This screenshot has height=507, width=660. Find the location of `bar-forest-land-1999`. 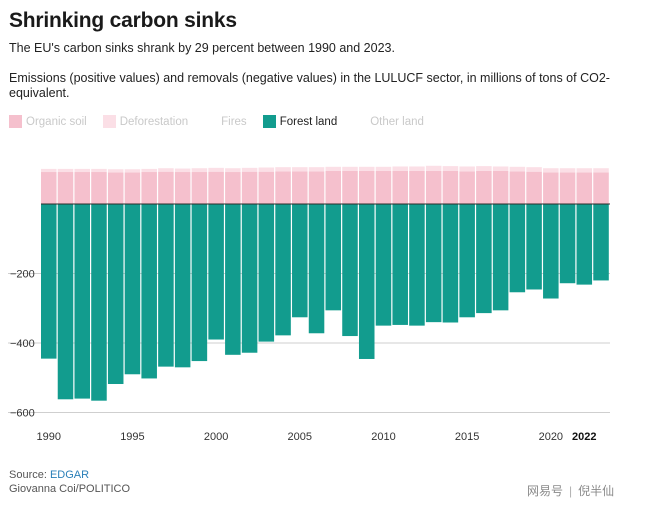

bar-forest-land-1999 is located at coordinates (199, 283).